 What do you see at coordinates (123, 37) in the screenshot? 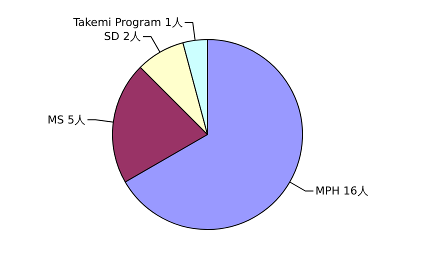
I see `slice-label: SD 2人` at bounding box center [123, 37].